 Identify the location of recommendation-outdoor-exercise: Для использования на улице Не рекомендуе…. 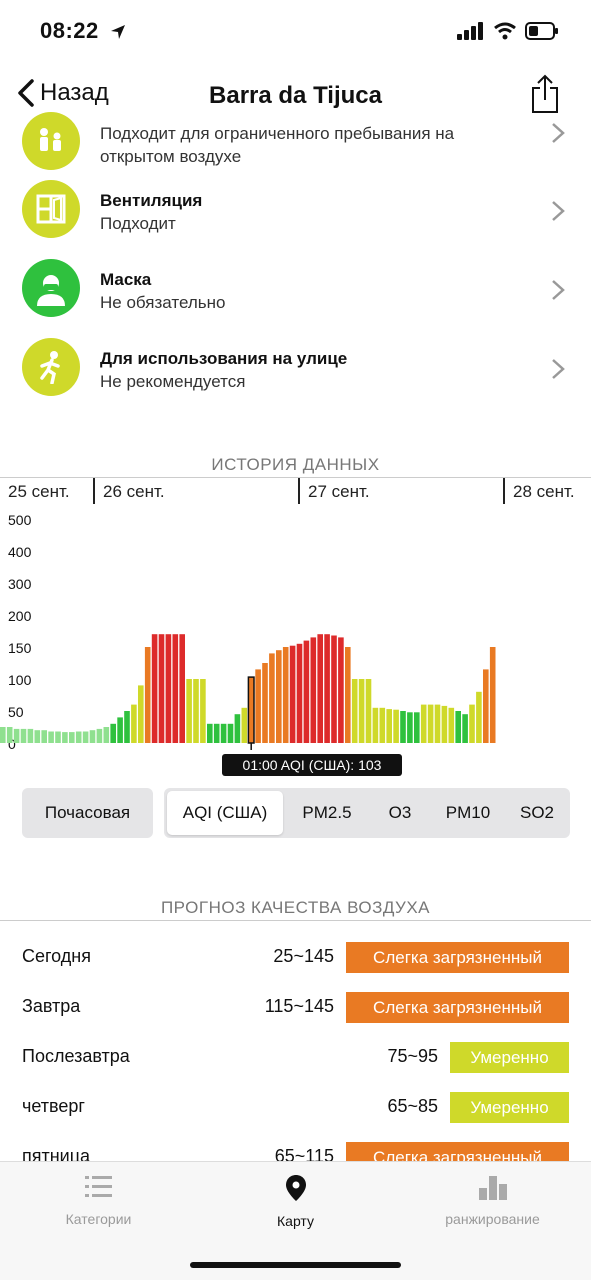
(295, 377).